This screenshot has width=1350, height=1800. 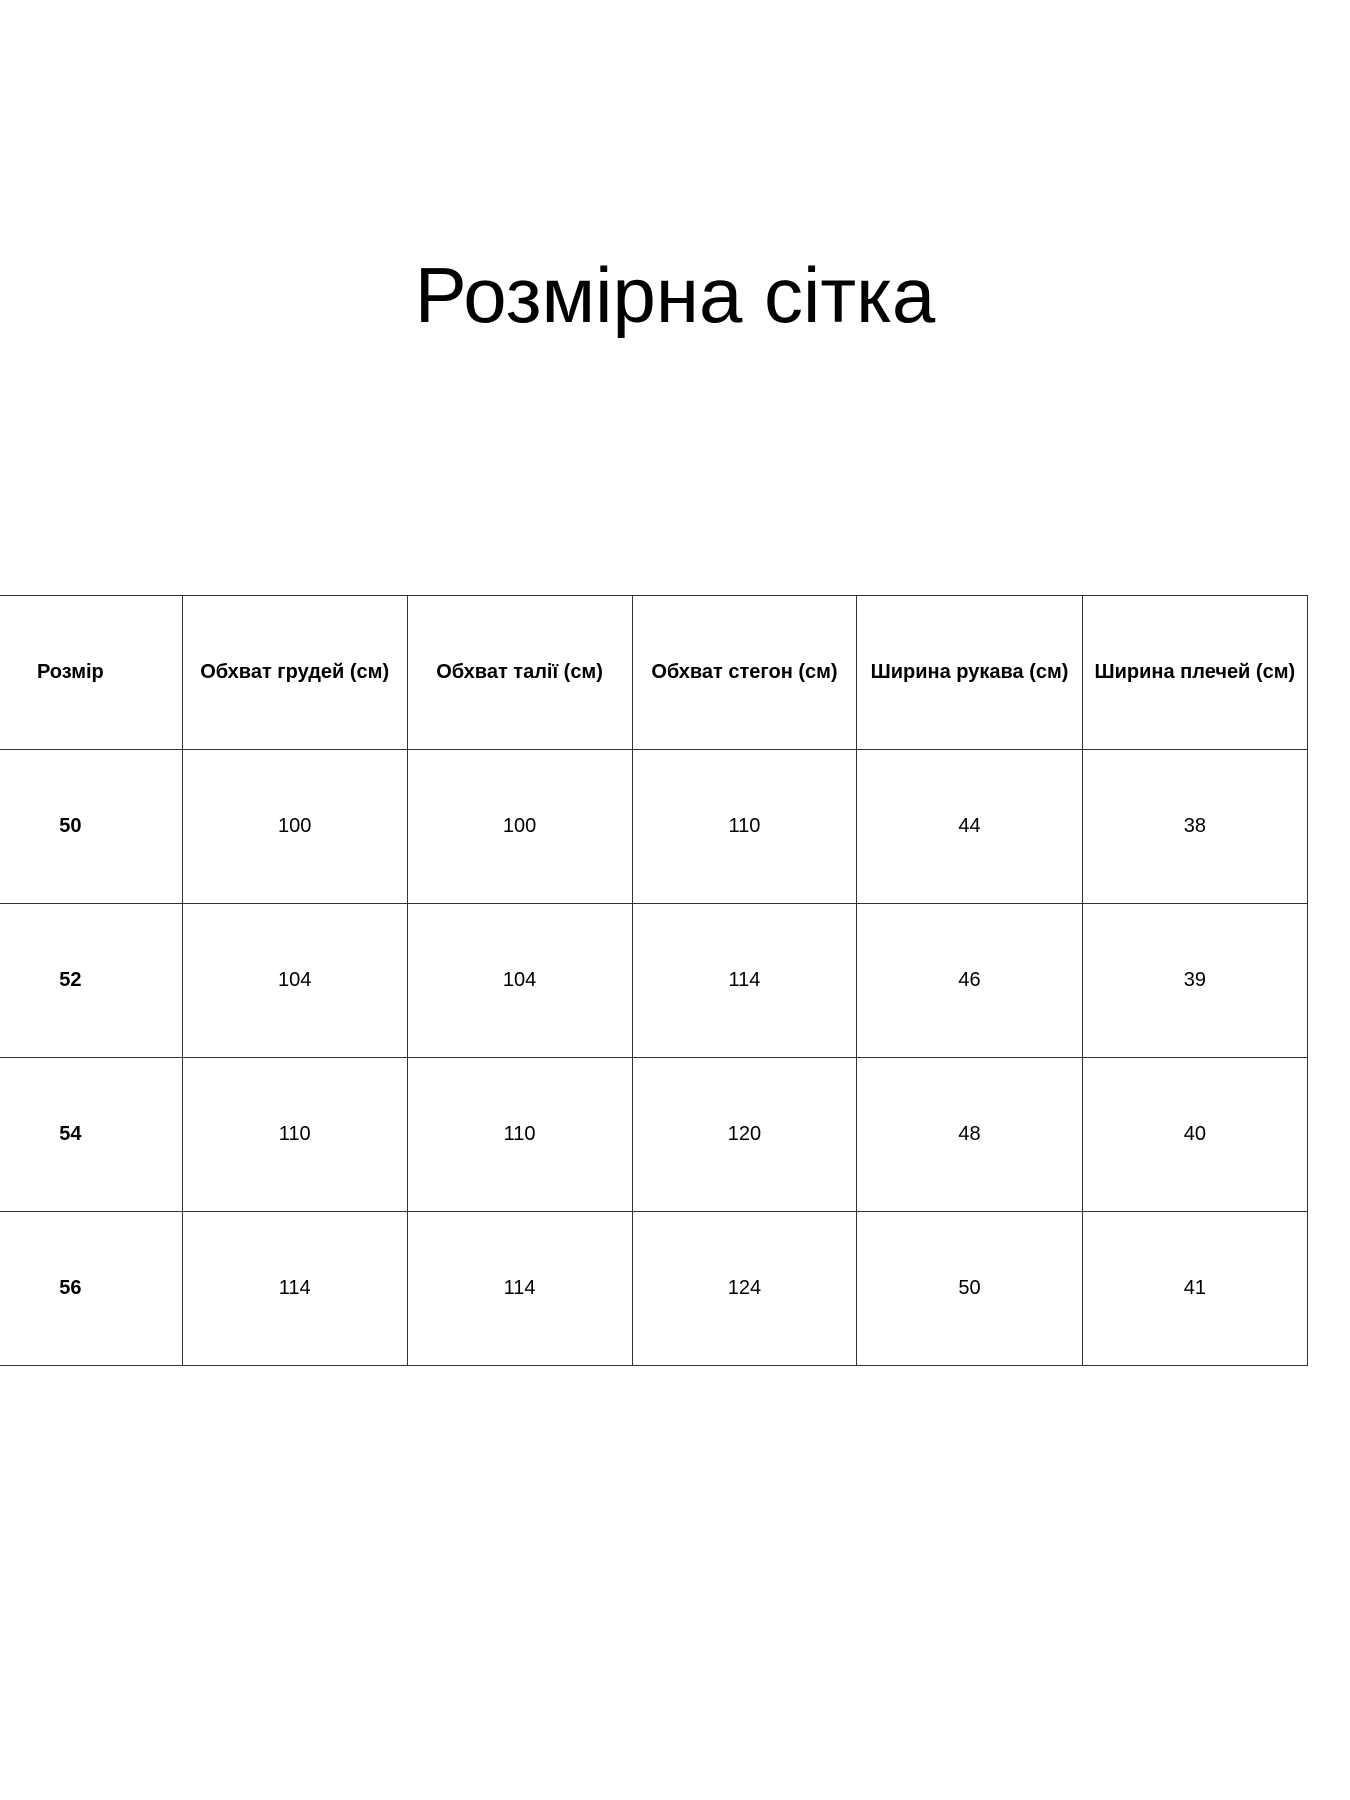 I want to click on page-title: Розмірна сітка, so click(x=675, y=295).